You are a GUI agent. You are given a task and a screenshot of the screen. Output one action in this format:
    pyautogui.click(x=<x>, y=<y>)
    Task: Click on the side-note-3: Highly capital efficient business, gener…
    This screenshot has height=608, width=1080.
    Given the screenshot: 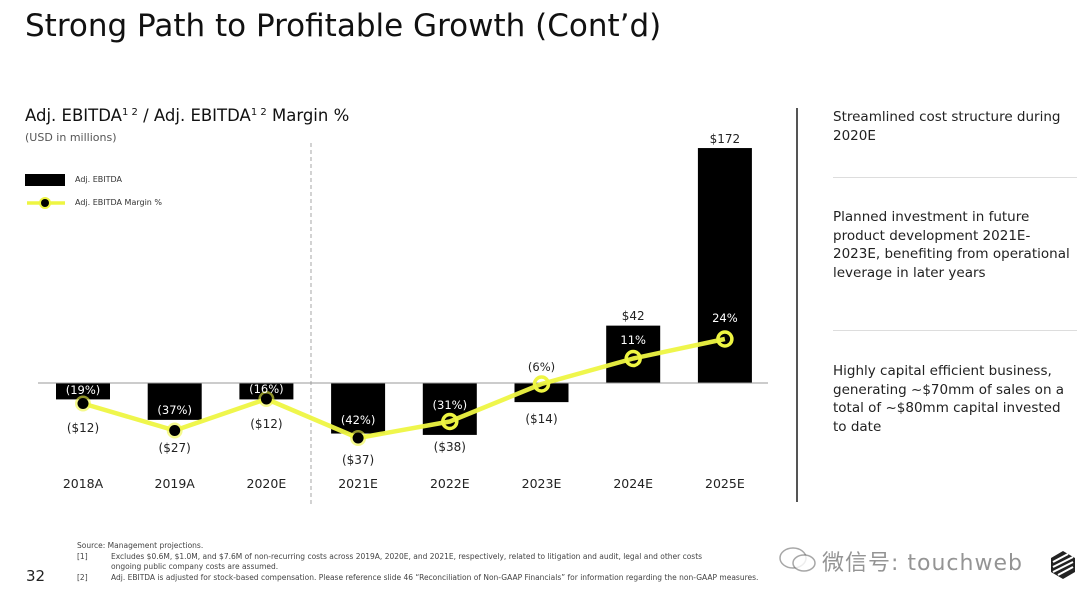 What is the action you would take?
    pyautogui.click(x=949, y=399)
    